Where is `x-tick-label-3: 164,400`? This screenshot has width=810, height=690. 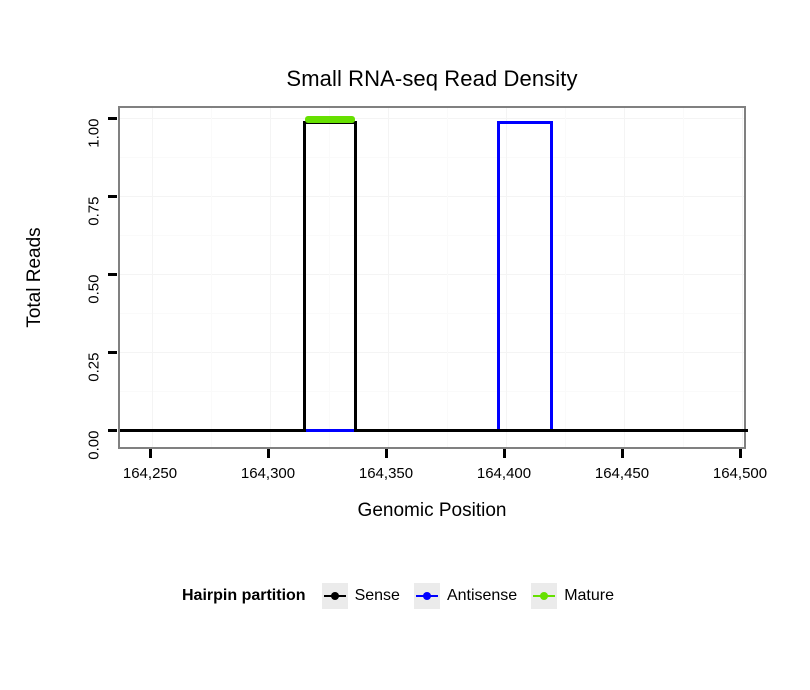 x-tick-label-3: 164,400 is located at coordinates (504, 473).